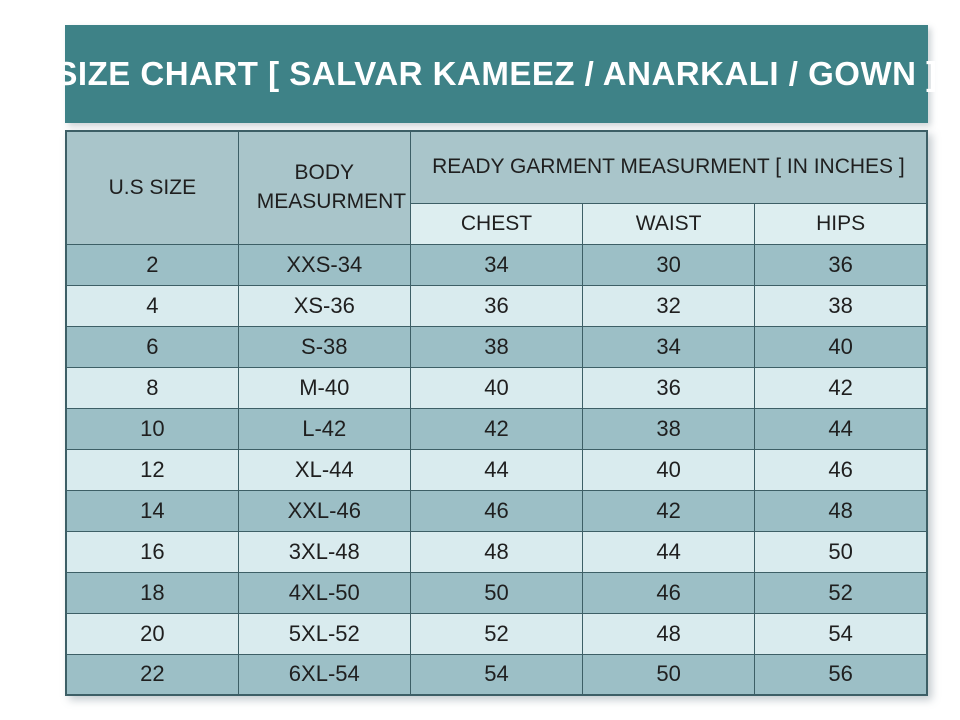  Describe the element at coordinates (152, 428) in the screenshot. I see `table-cell-us_size: 10` at that location.